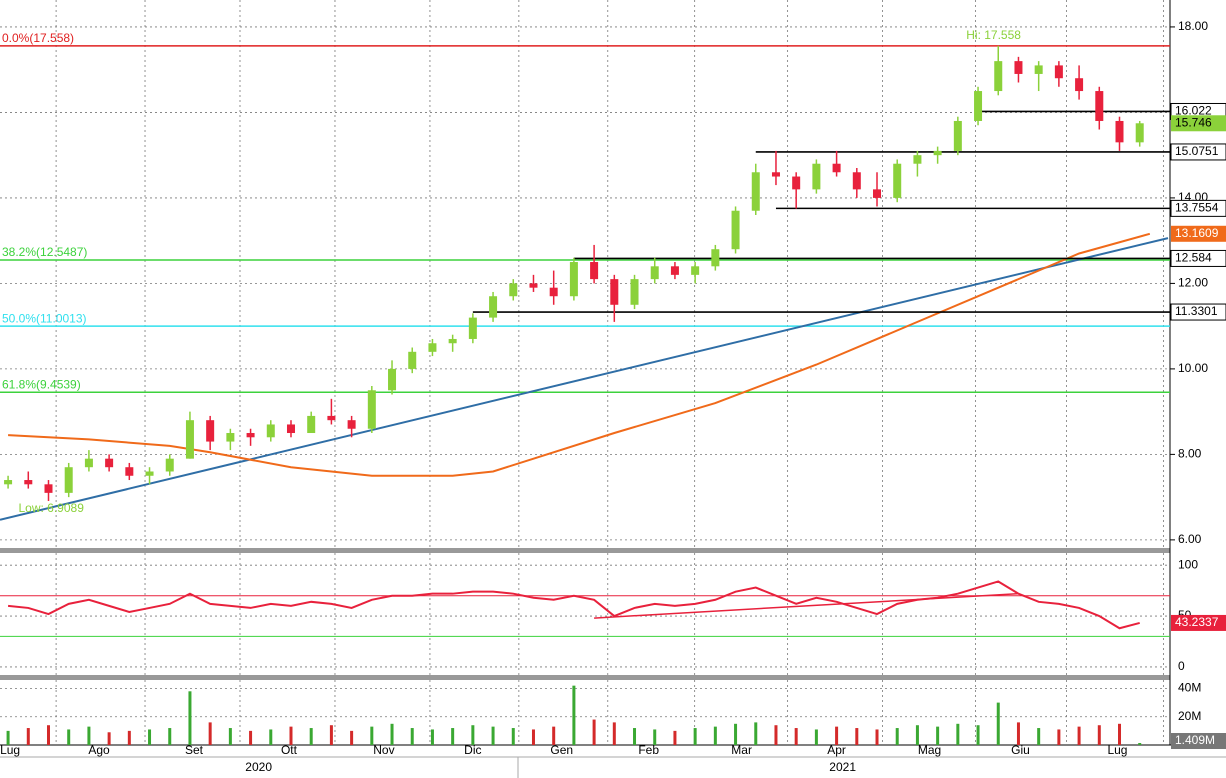  I want to click on x-tick-label: Apr, so click(836, 750).